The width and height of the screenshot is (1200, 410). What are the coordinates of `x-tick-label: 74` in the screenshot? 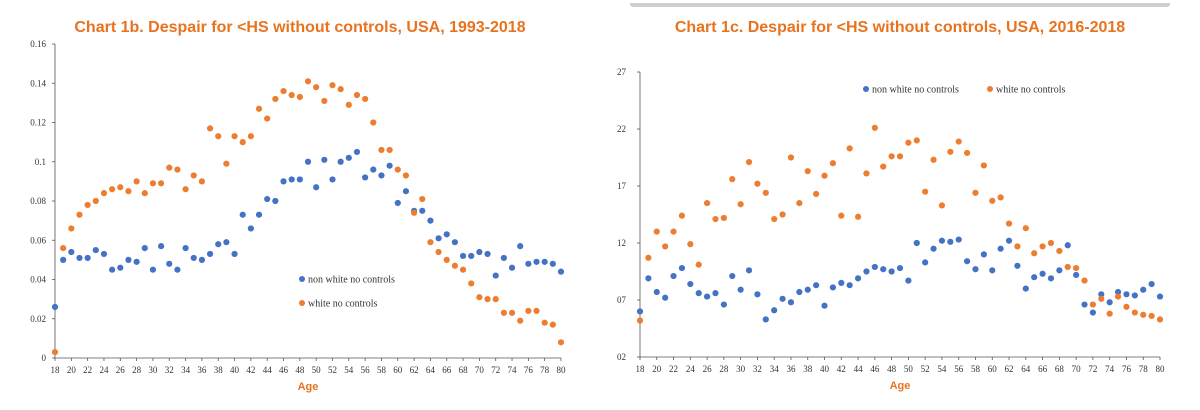 It's located at (513, 370).